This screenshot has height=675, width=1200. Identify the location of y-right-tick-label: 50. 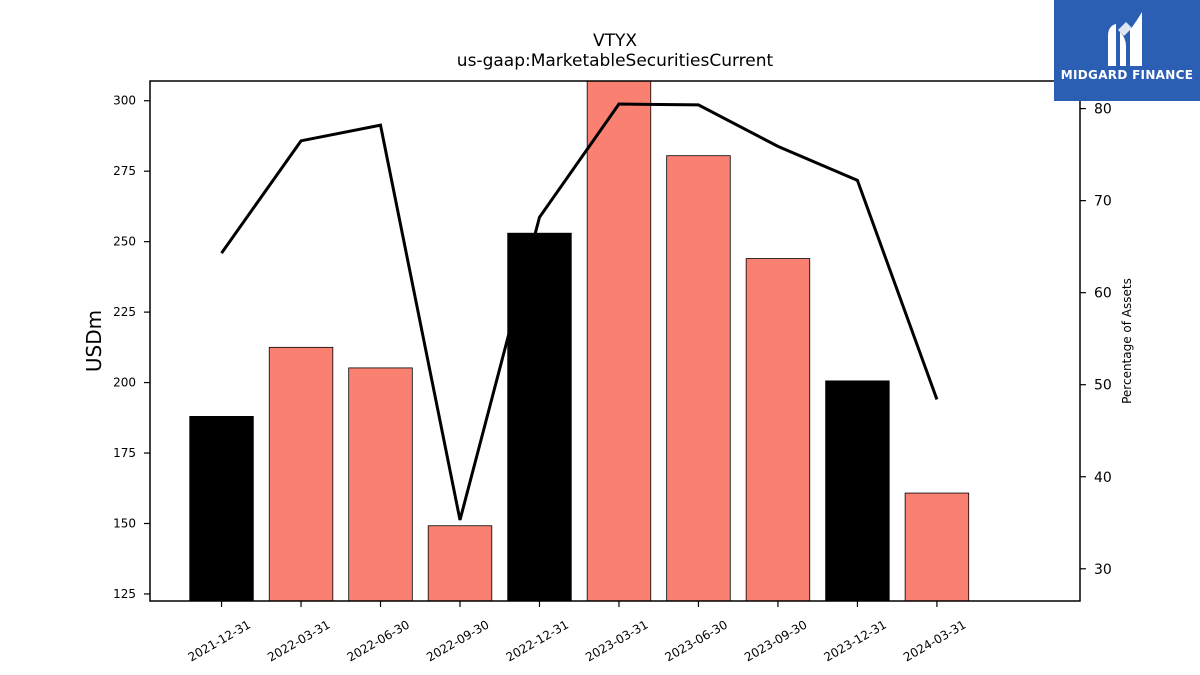
(1103, 386).